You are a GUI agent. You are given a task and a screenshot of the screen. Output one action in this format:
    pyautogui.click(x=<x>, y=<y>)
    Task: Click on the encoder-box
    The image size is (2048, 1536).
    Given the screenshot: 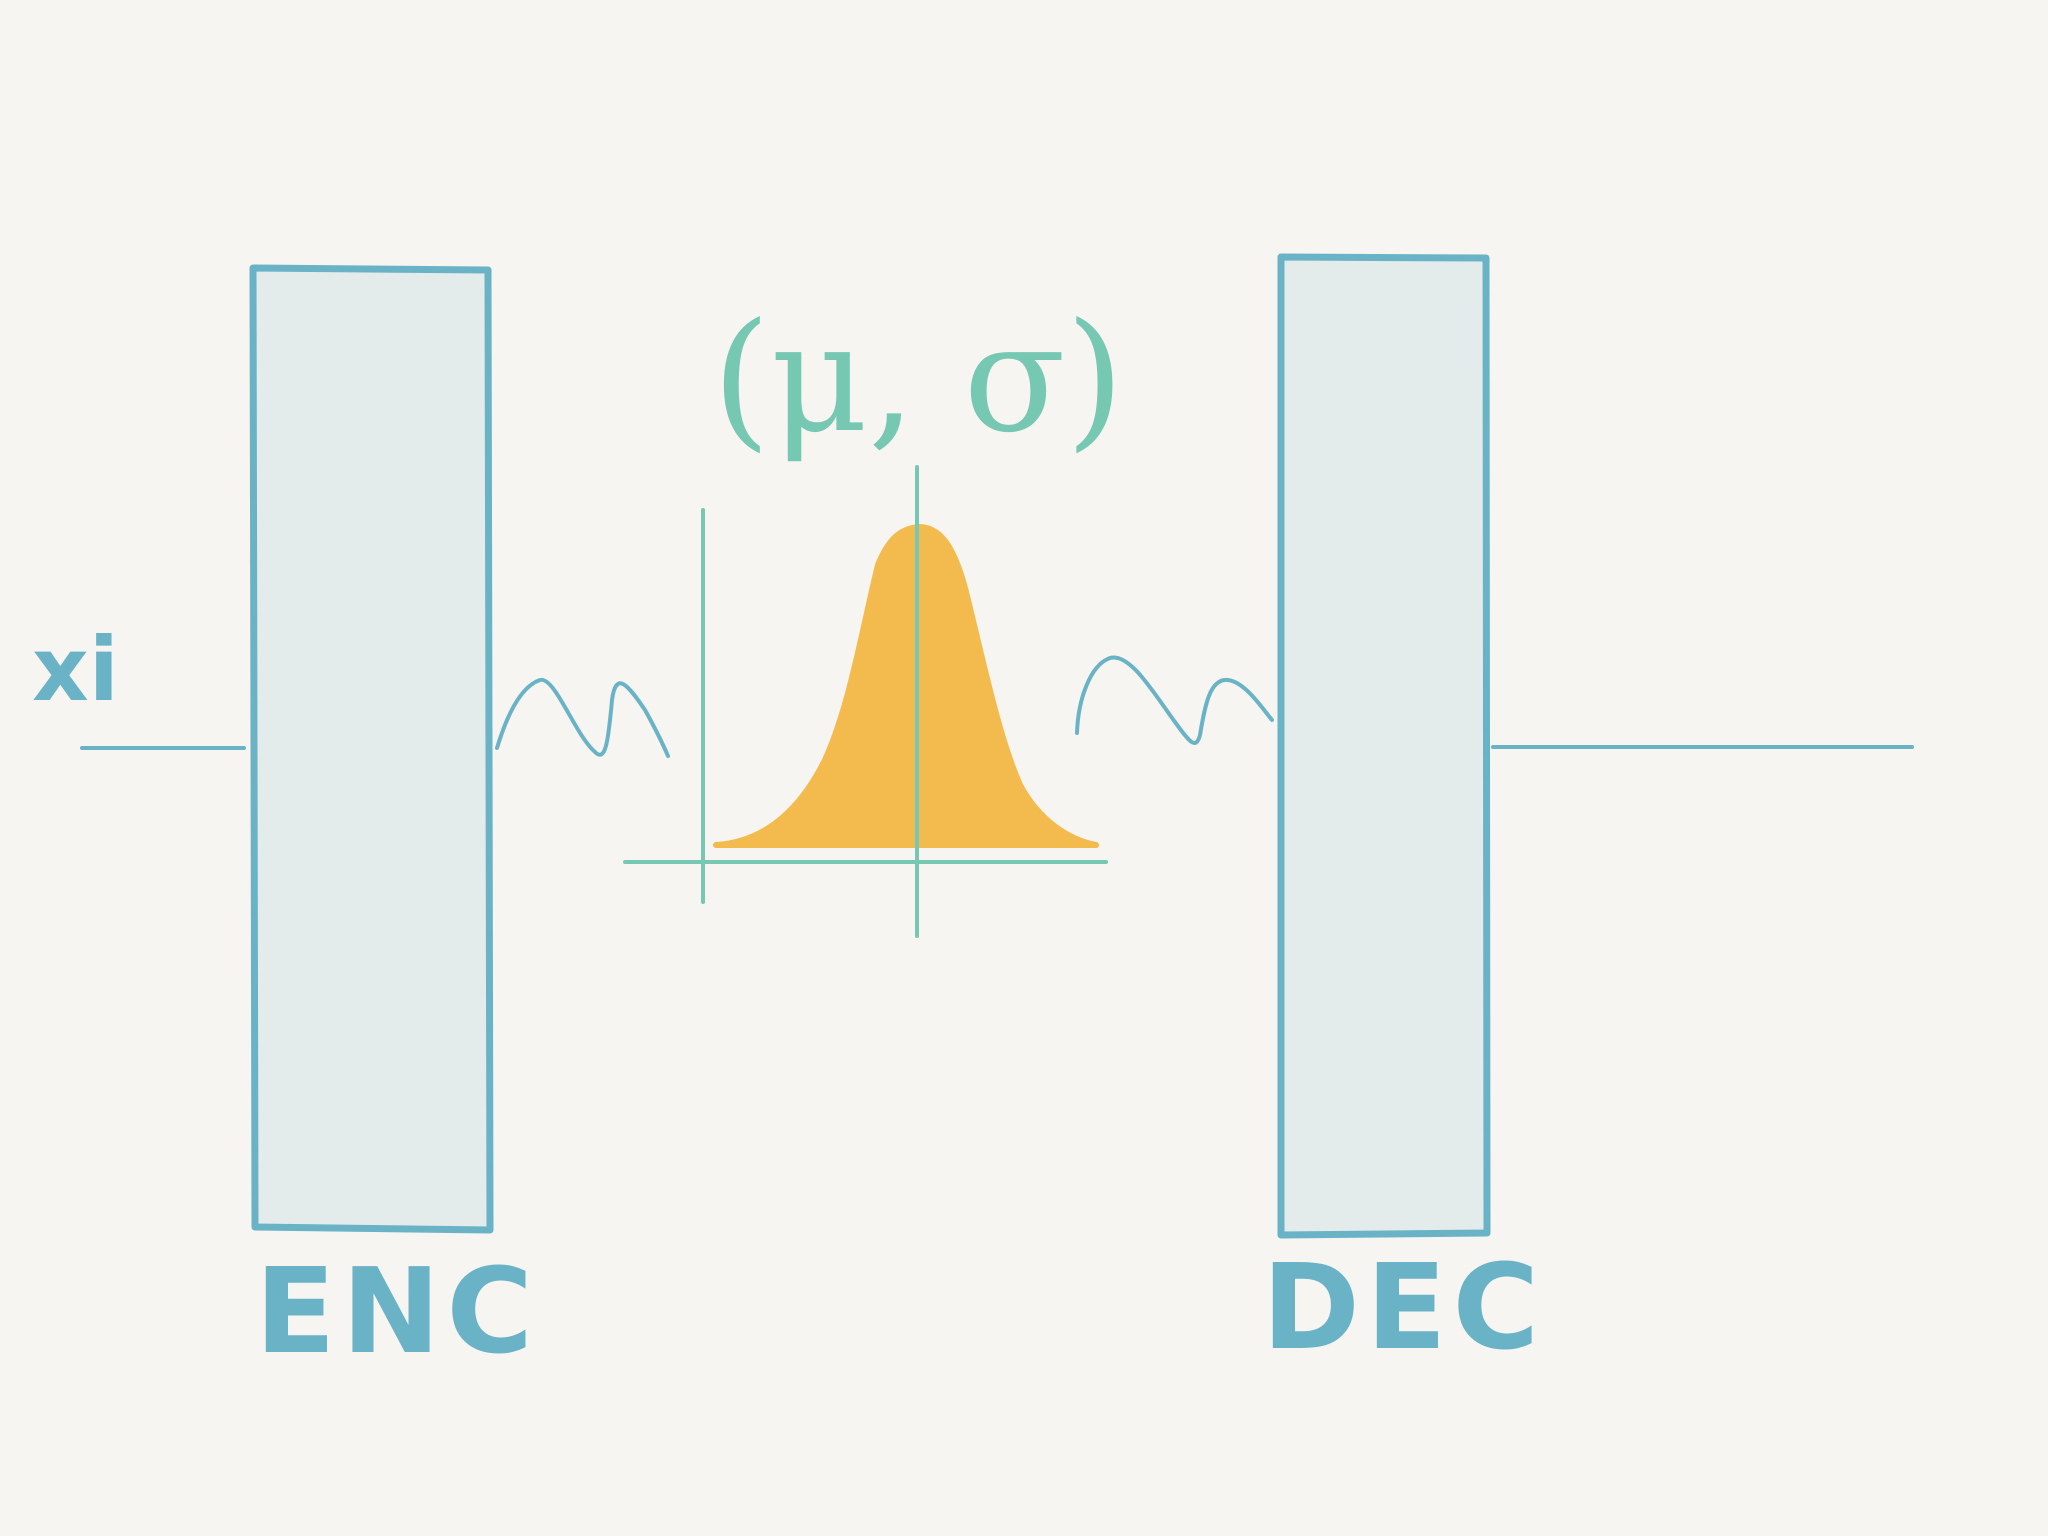 What is the action you would take?
    pyautogui.click(x=371, y=749)
    